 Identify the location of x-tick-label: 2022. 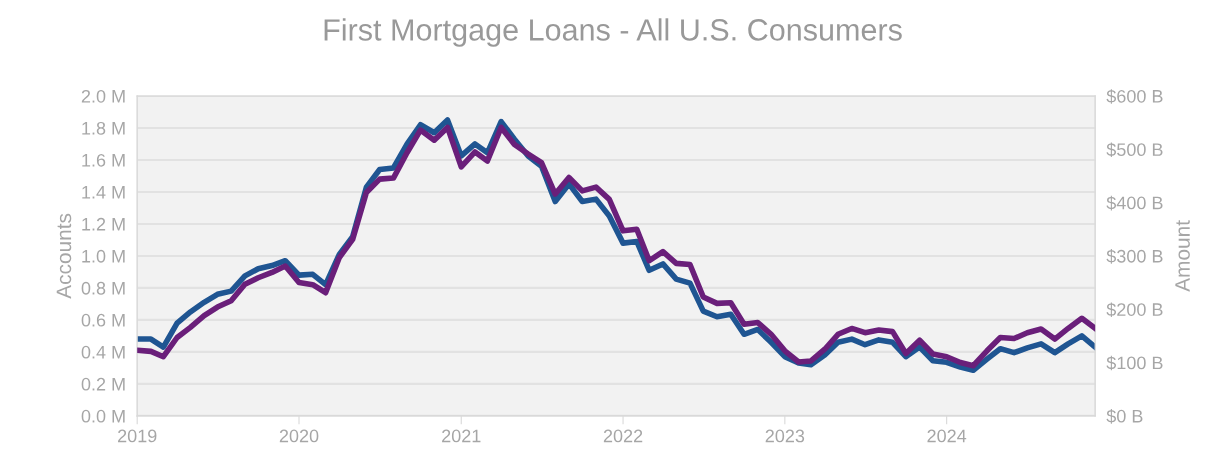
(623, 436).